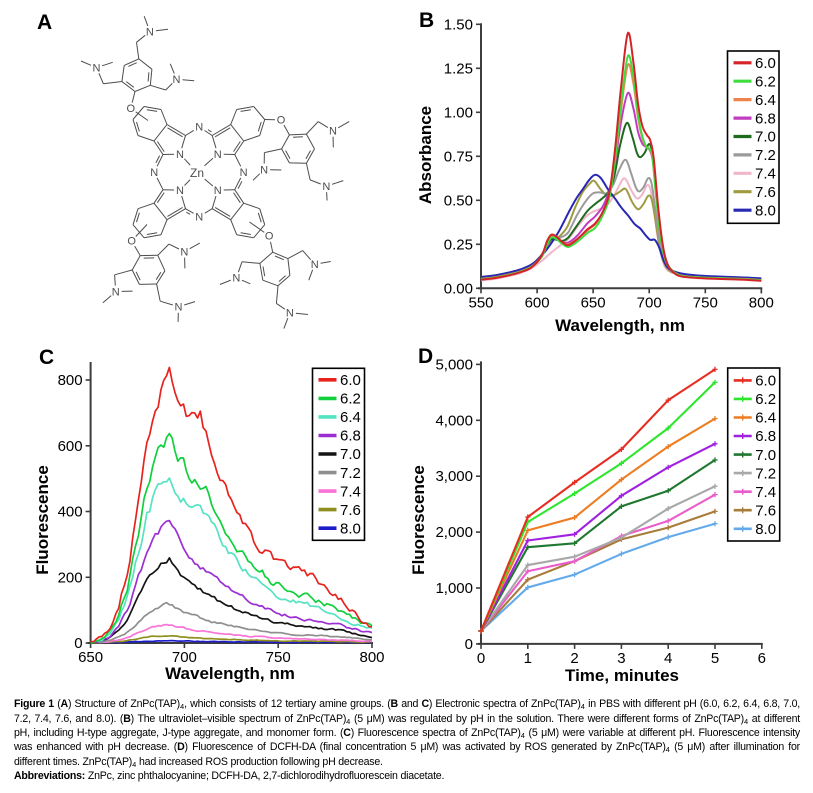 The height and width of the screenshot is (793, 813). I want to click on svg-text: 0.50, so click(458, 200).